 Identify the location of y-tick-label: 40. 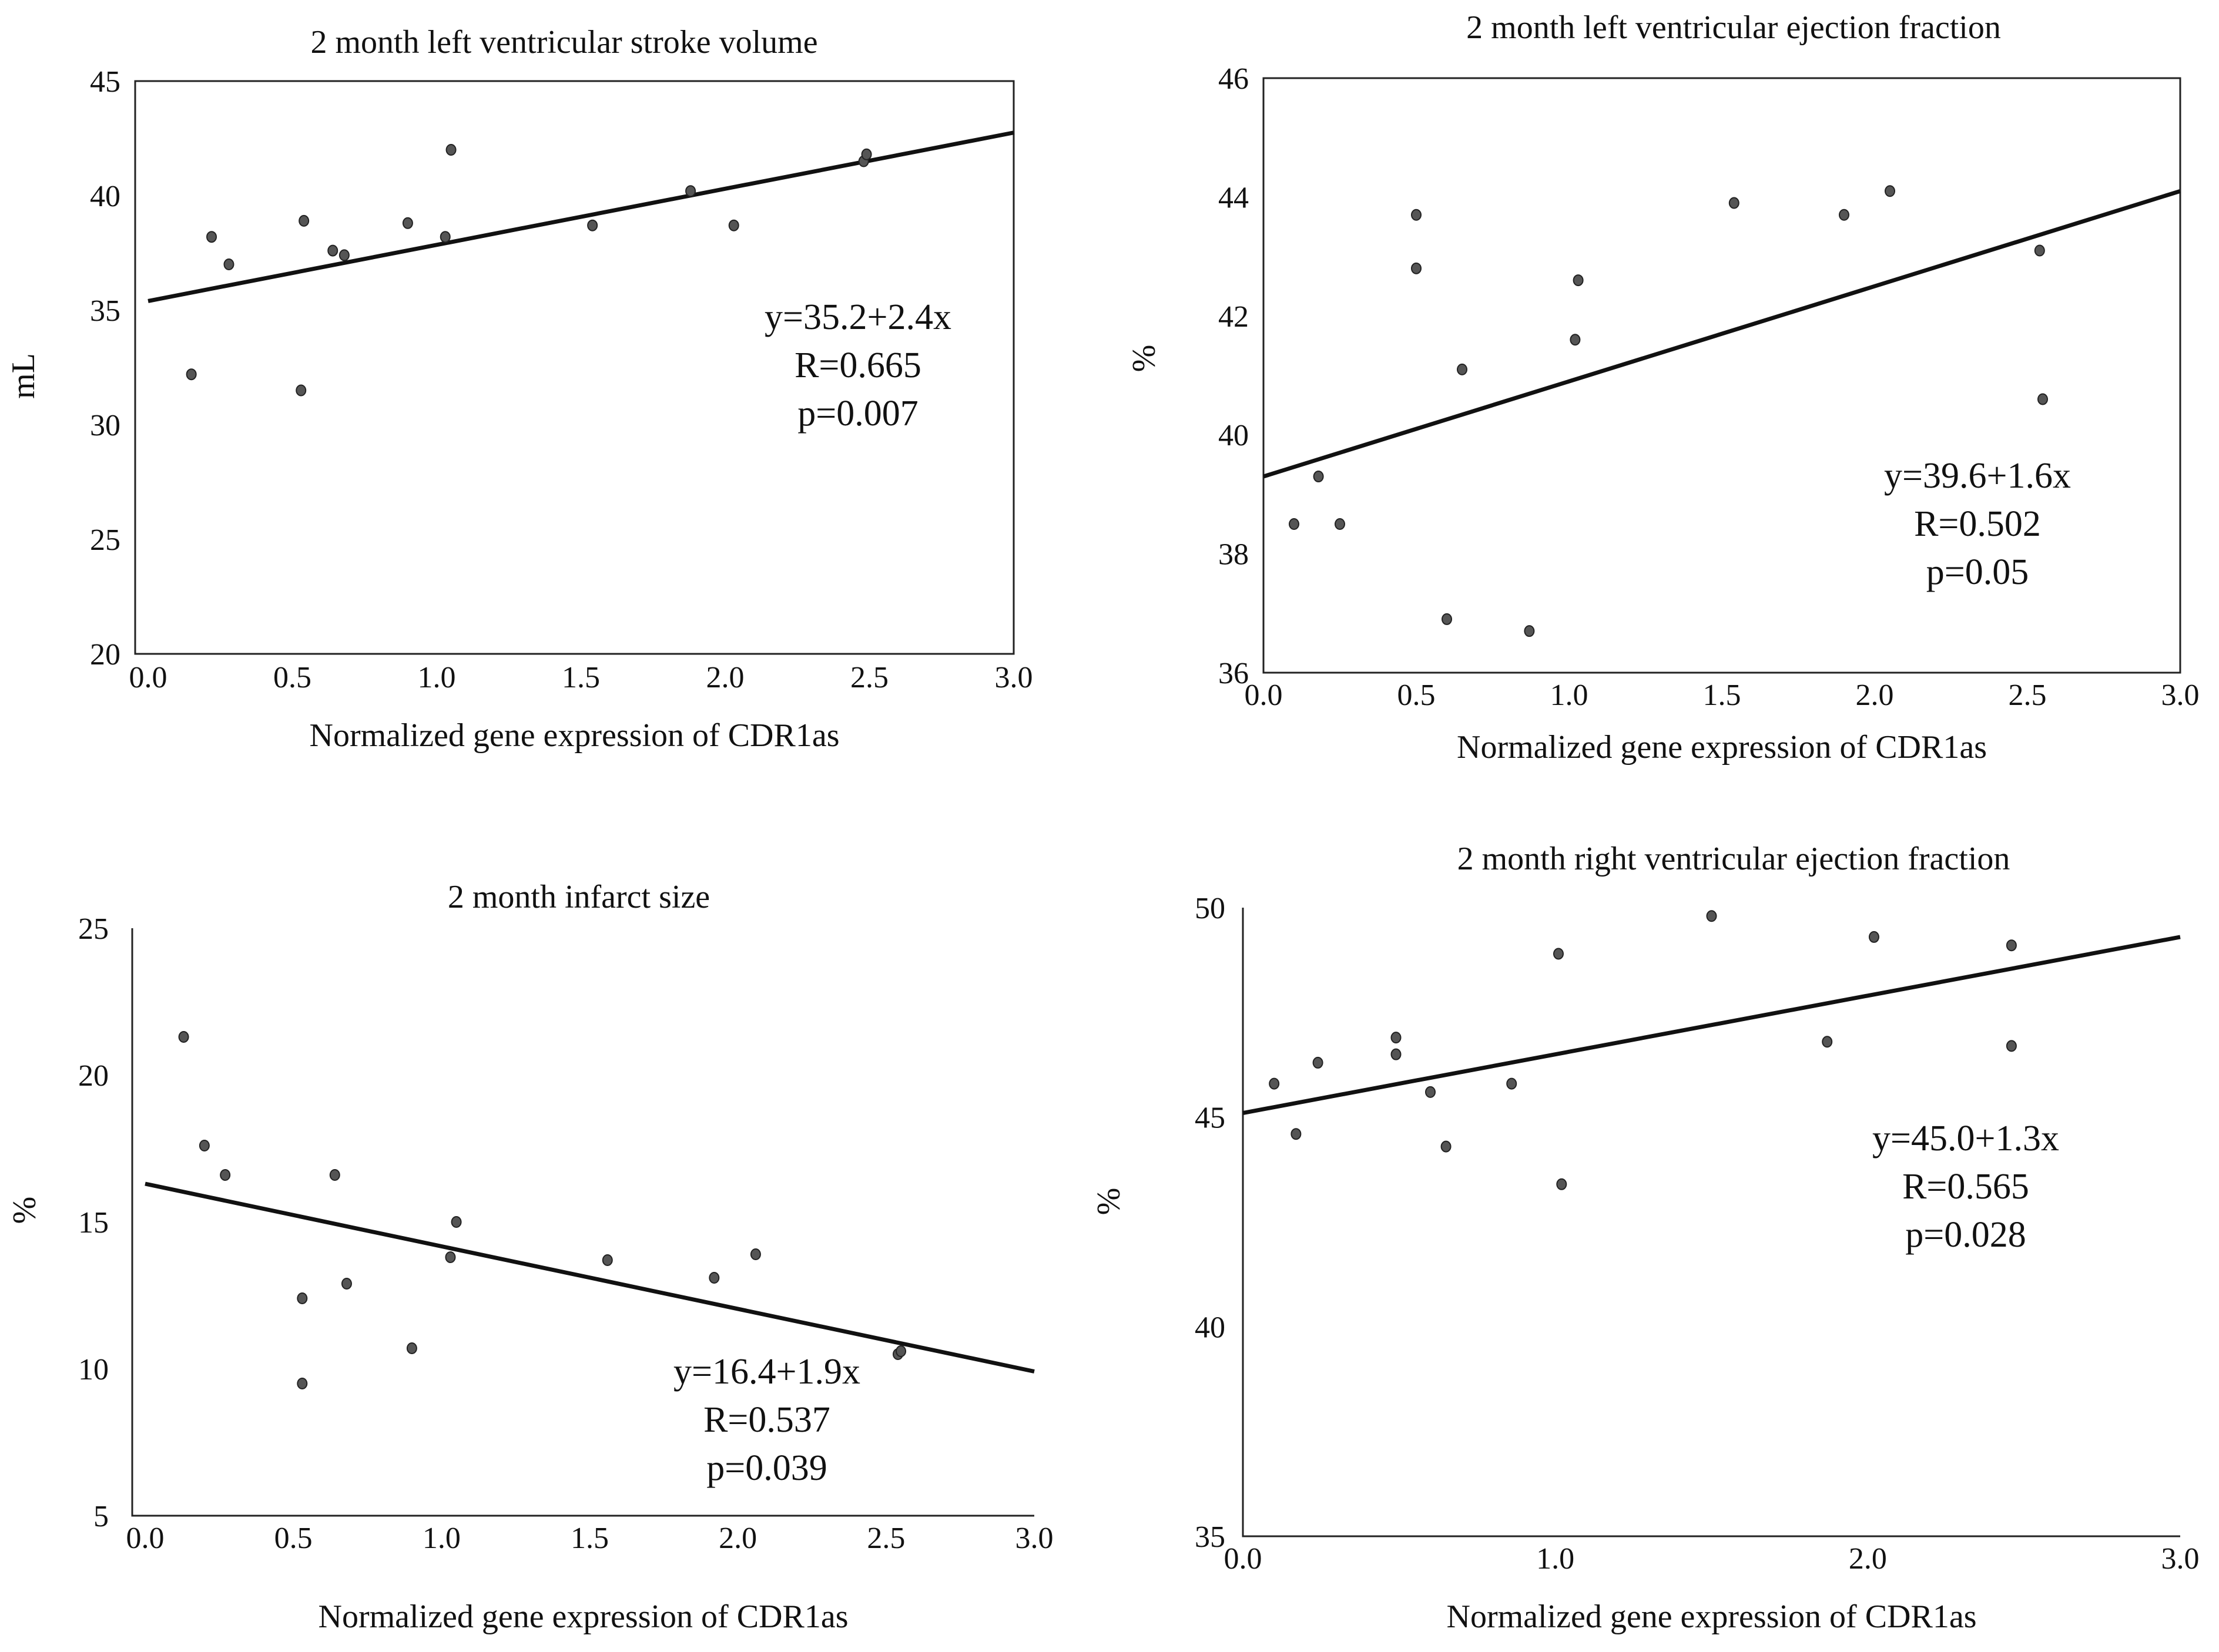
(105, 196).